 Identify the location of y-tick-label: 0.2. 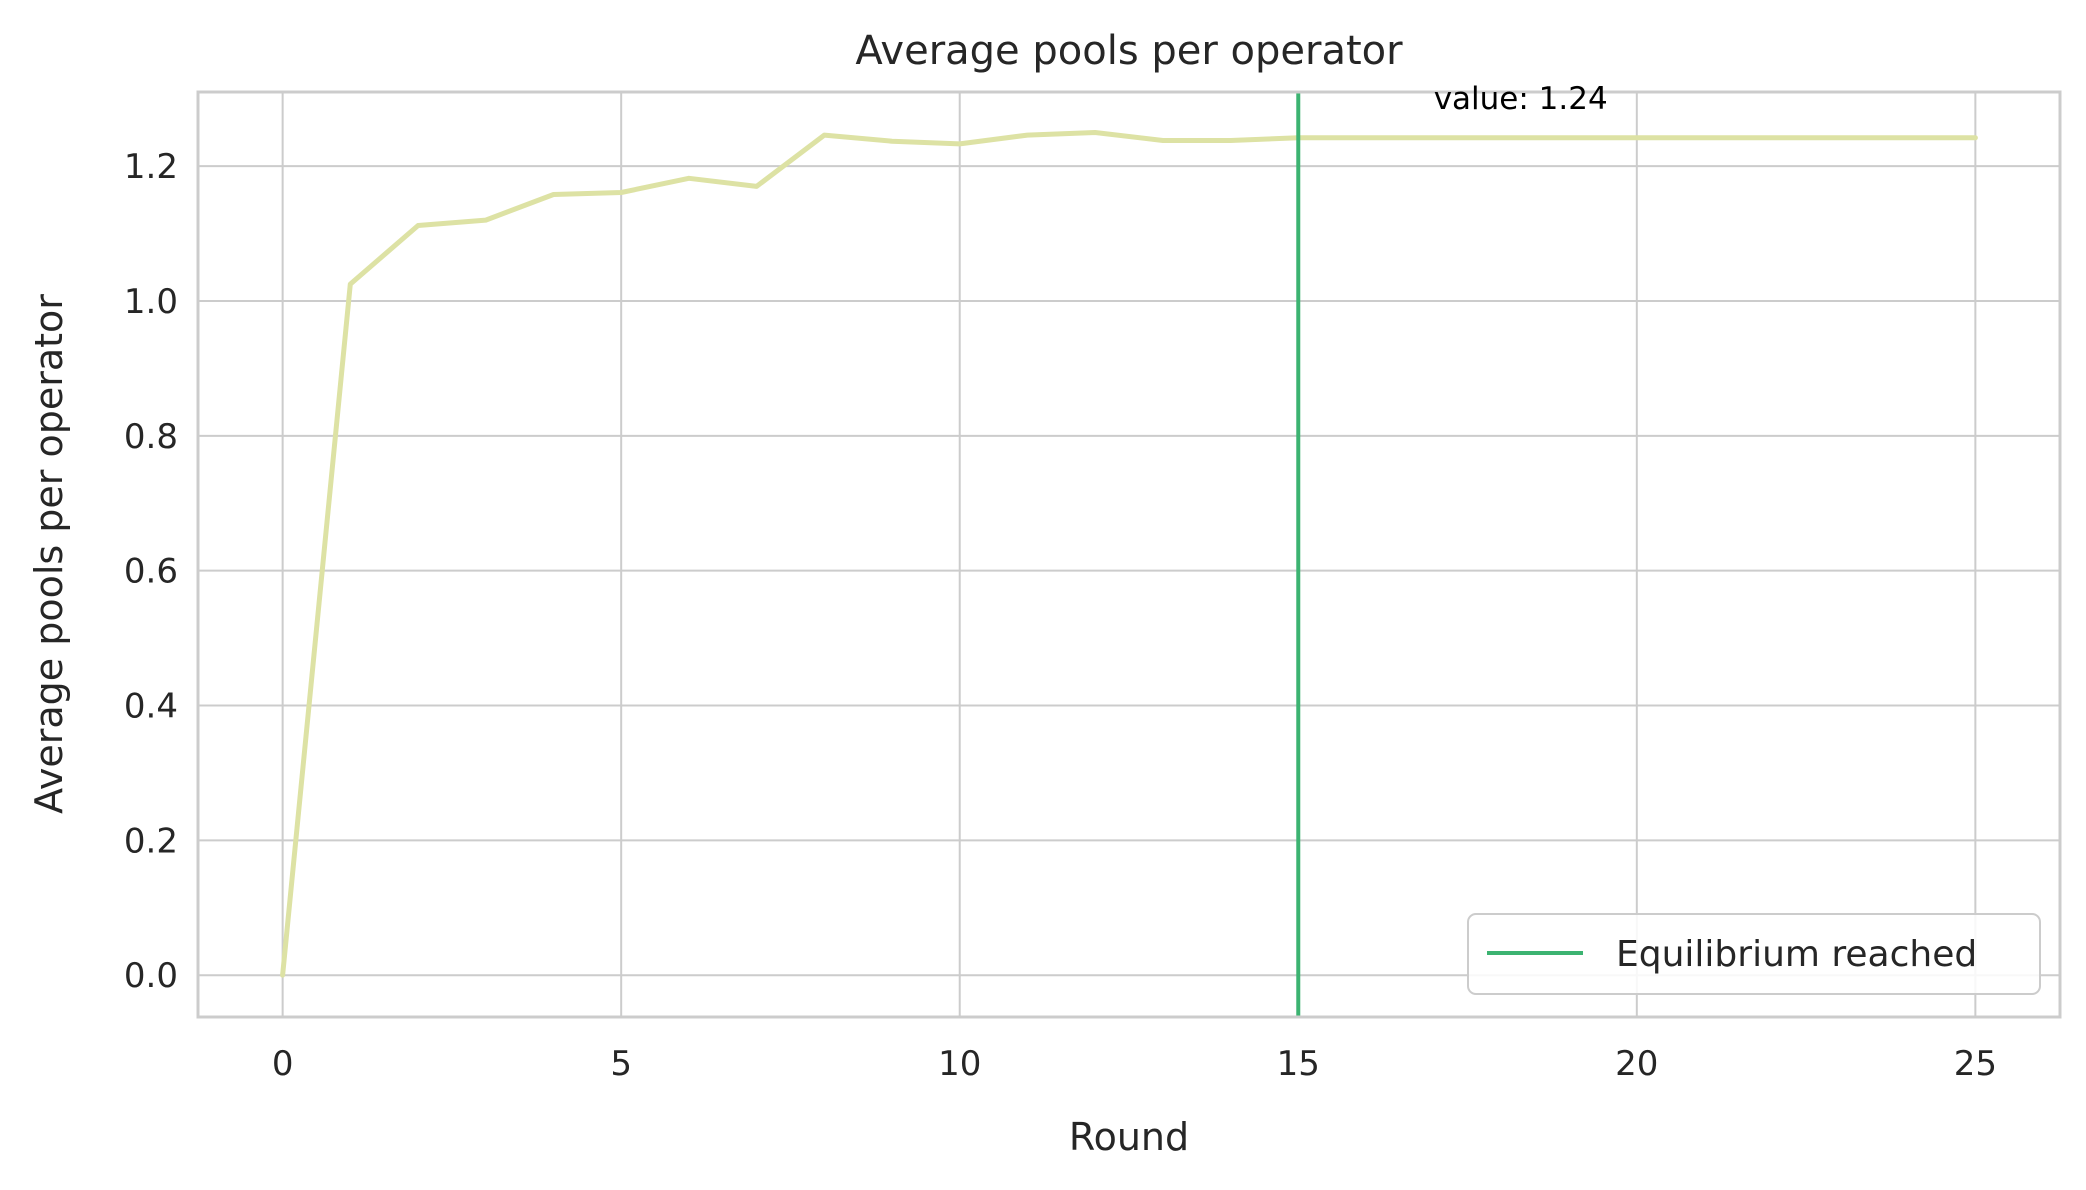
(151, 841).